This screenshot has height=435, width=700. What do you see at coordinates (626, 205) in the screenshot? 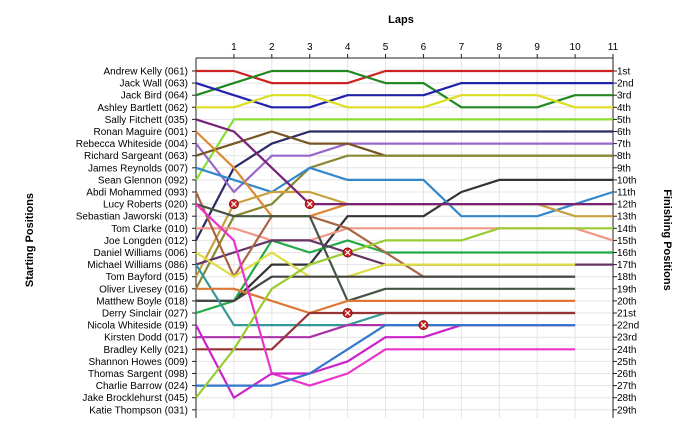
I see `finishing-position-label: 12th` at bounding box center [626, 205].